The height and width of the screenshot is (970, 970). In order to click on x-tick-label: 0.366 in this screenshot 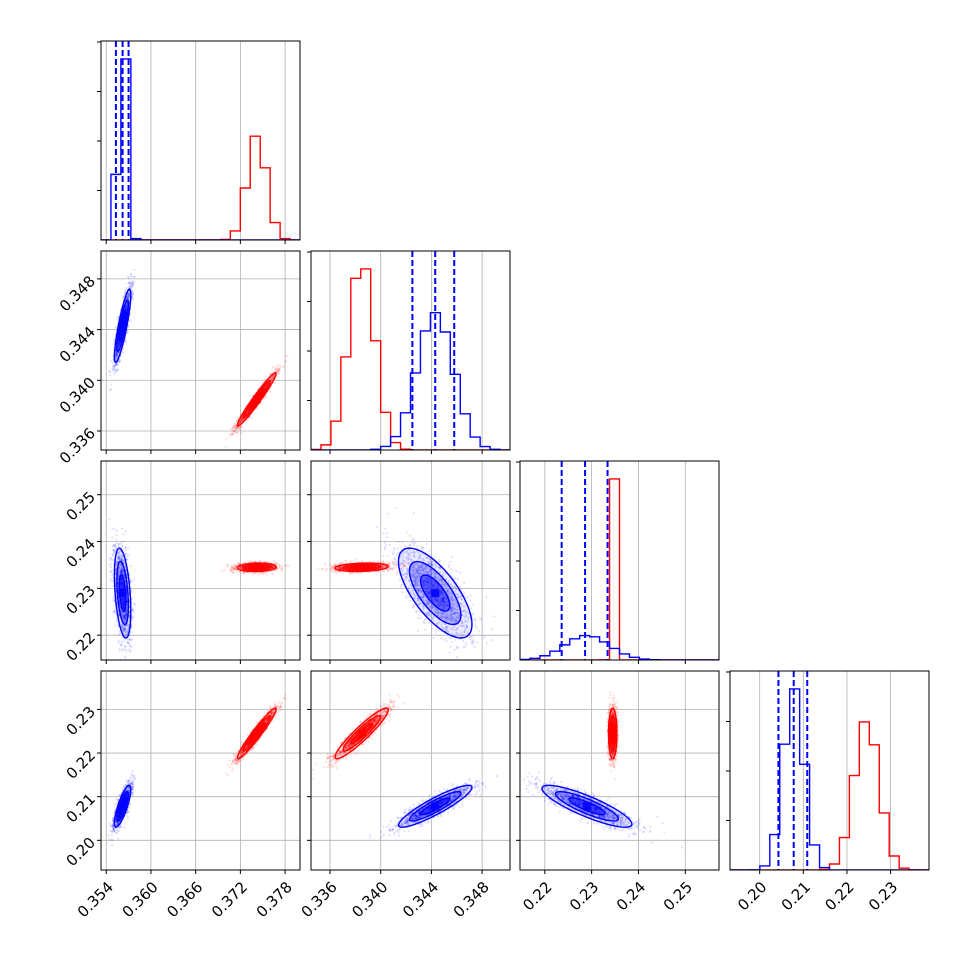, I will do `click(184, 899)`.